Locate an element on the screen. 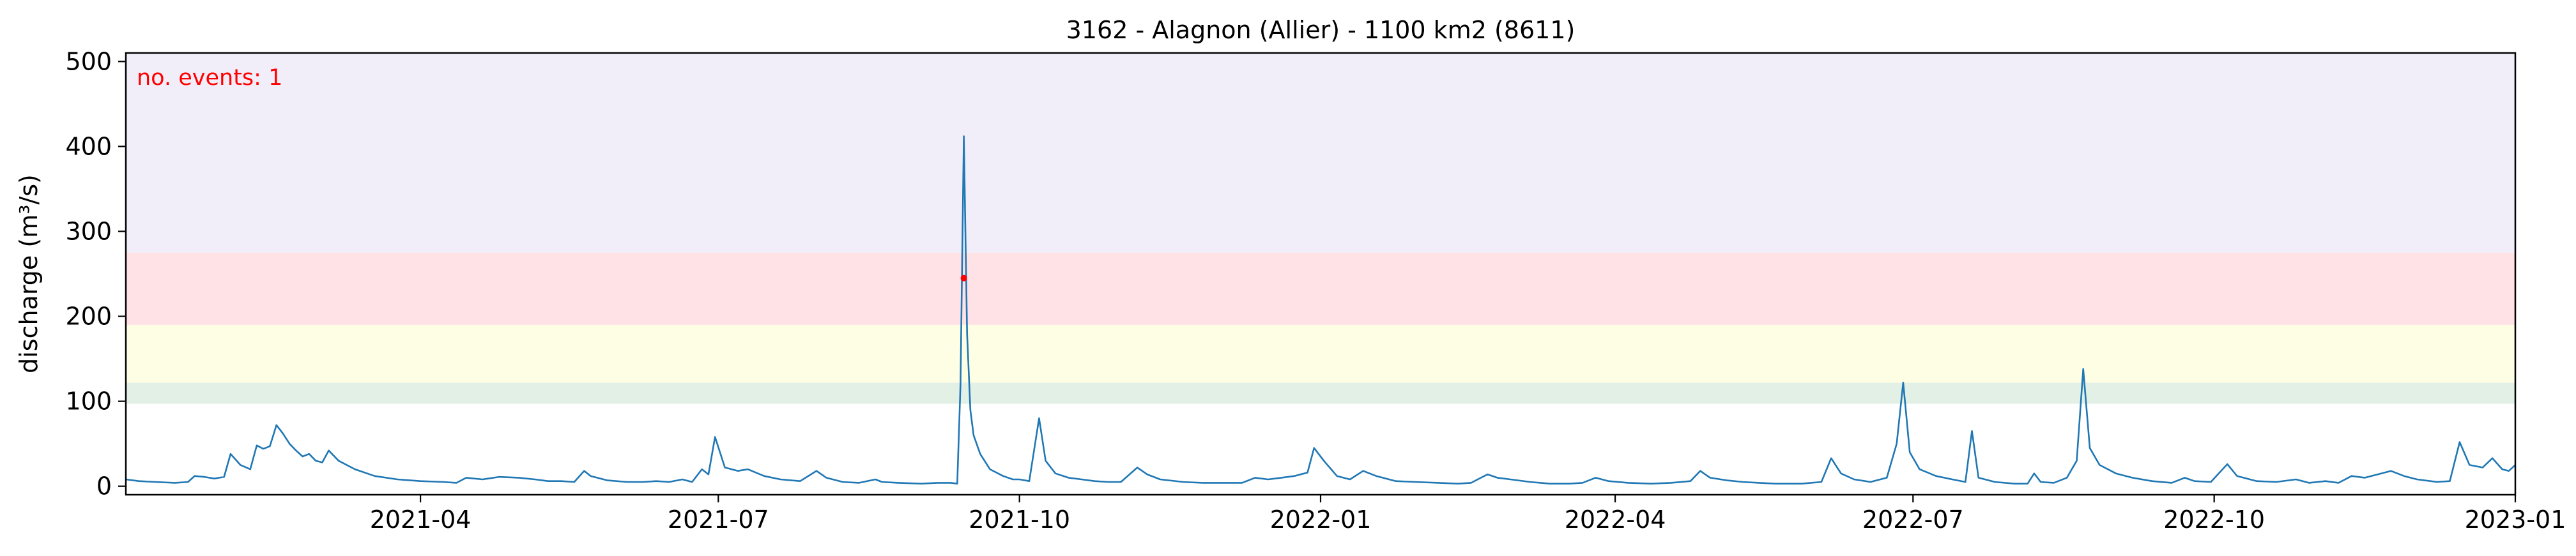 Image resolution: width=2576 pixels, height=556 pixels. x-tick-label: 2023-01 is located at coordinates (2515, 520).